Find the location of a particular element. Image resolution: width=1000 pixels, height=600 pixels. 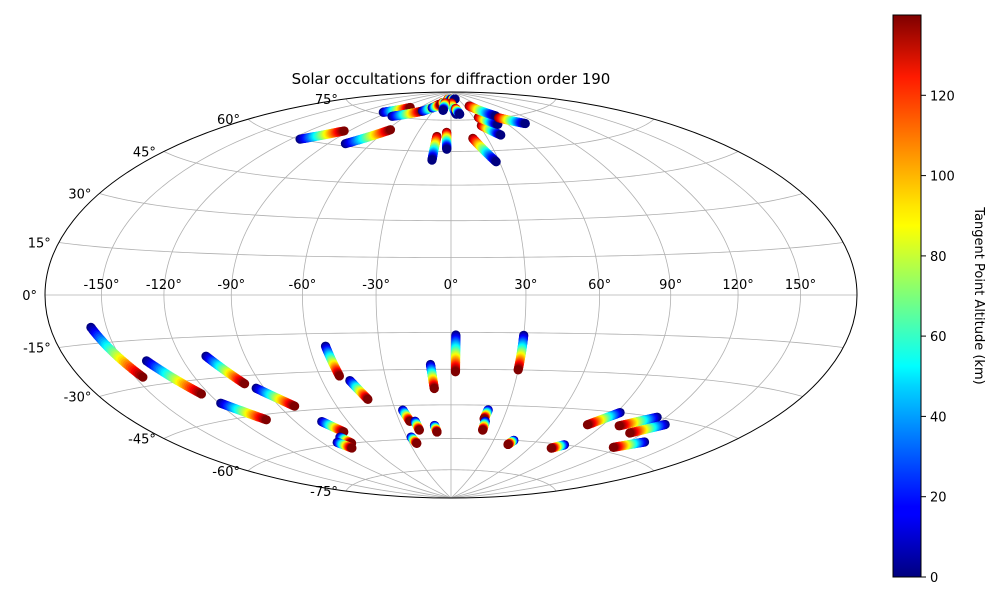

lat-tick-label: -60° is located at coordinates (226, 472).